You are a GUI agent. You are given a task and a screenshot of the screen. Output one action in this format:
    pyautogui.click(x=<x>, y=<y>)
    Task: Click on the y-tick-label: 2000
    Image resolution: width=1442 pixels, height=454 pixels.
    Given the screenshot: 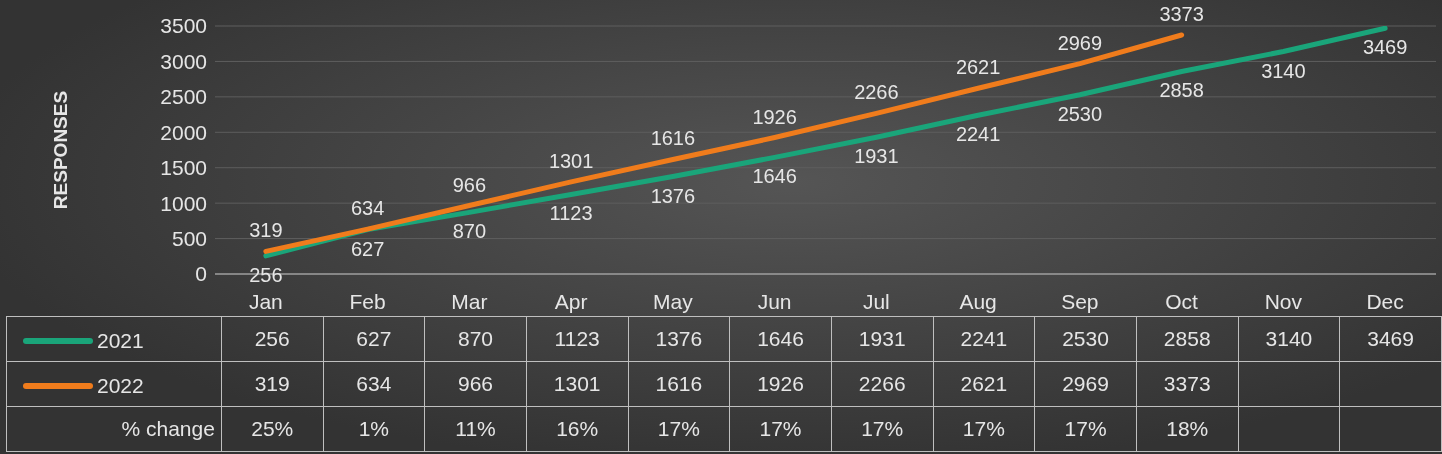 What is the action you would take?
    pyautogui.click(x=183, y=132)
    